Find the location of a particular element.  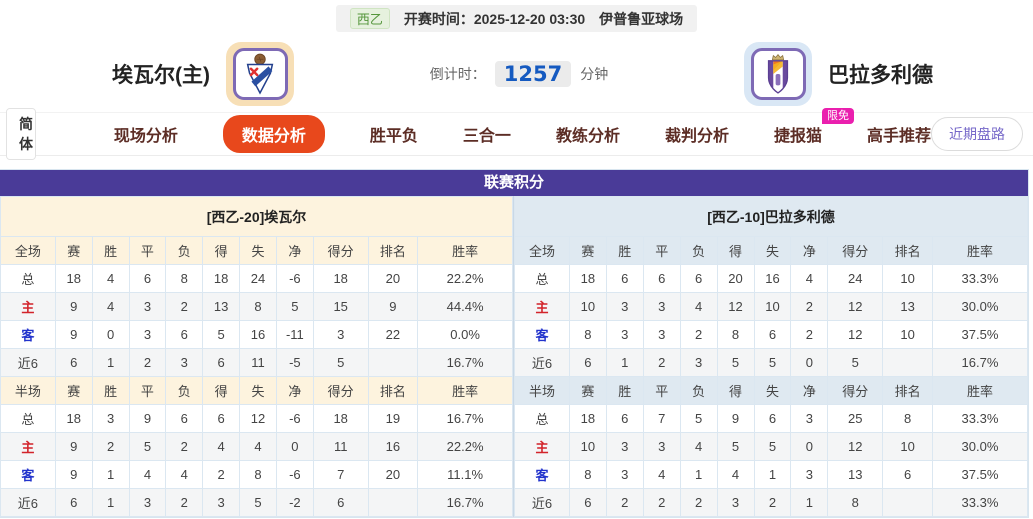

nav-tab-0: 现场分析 is located at coordinates (145, 136).